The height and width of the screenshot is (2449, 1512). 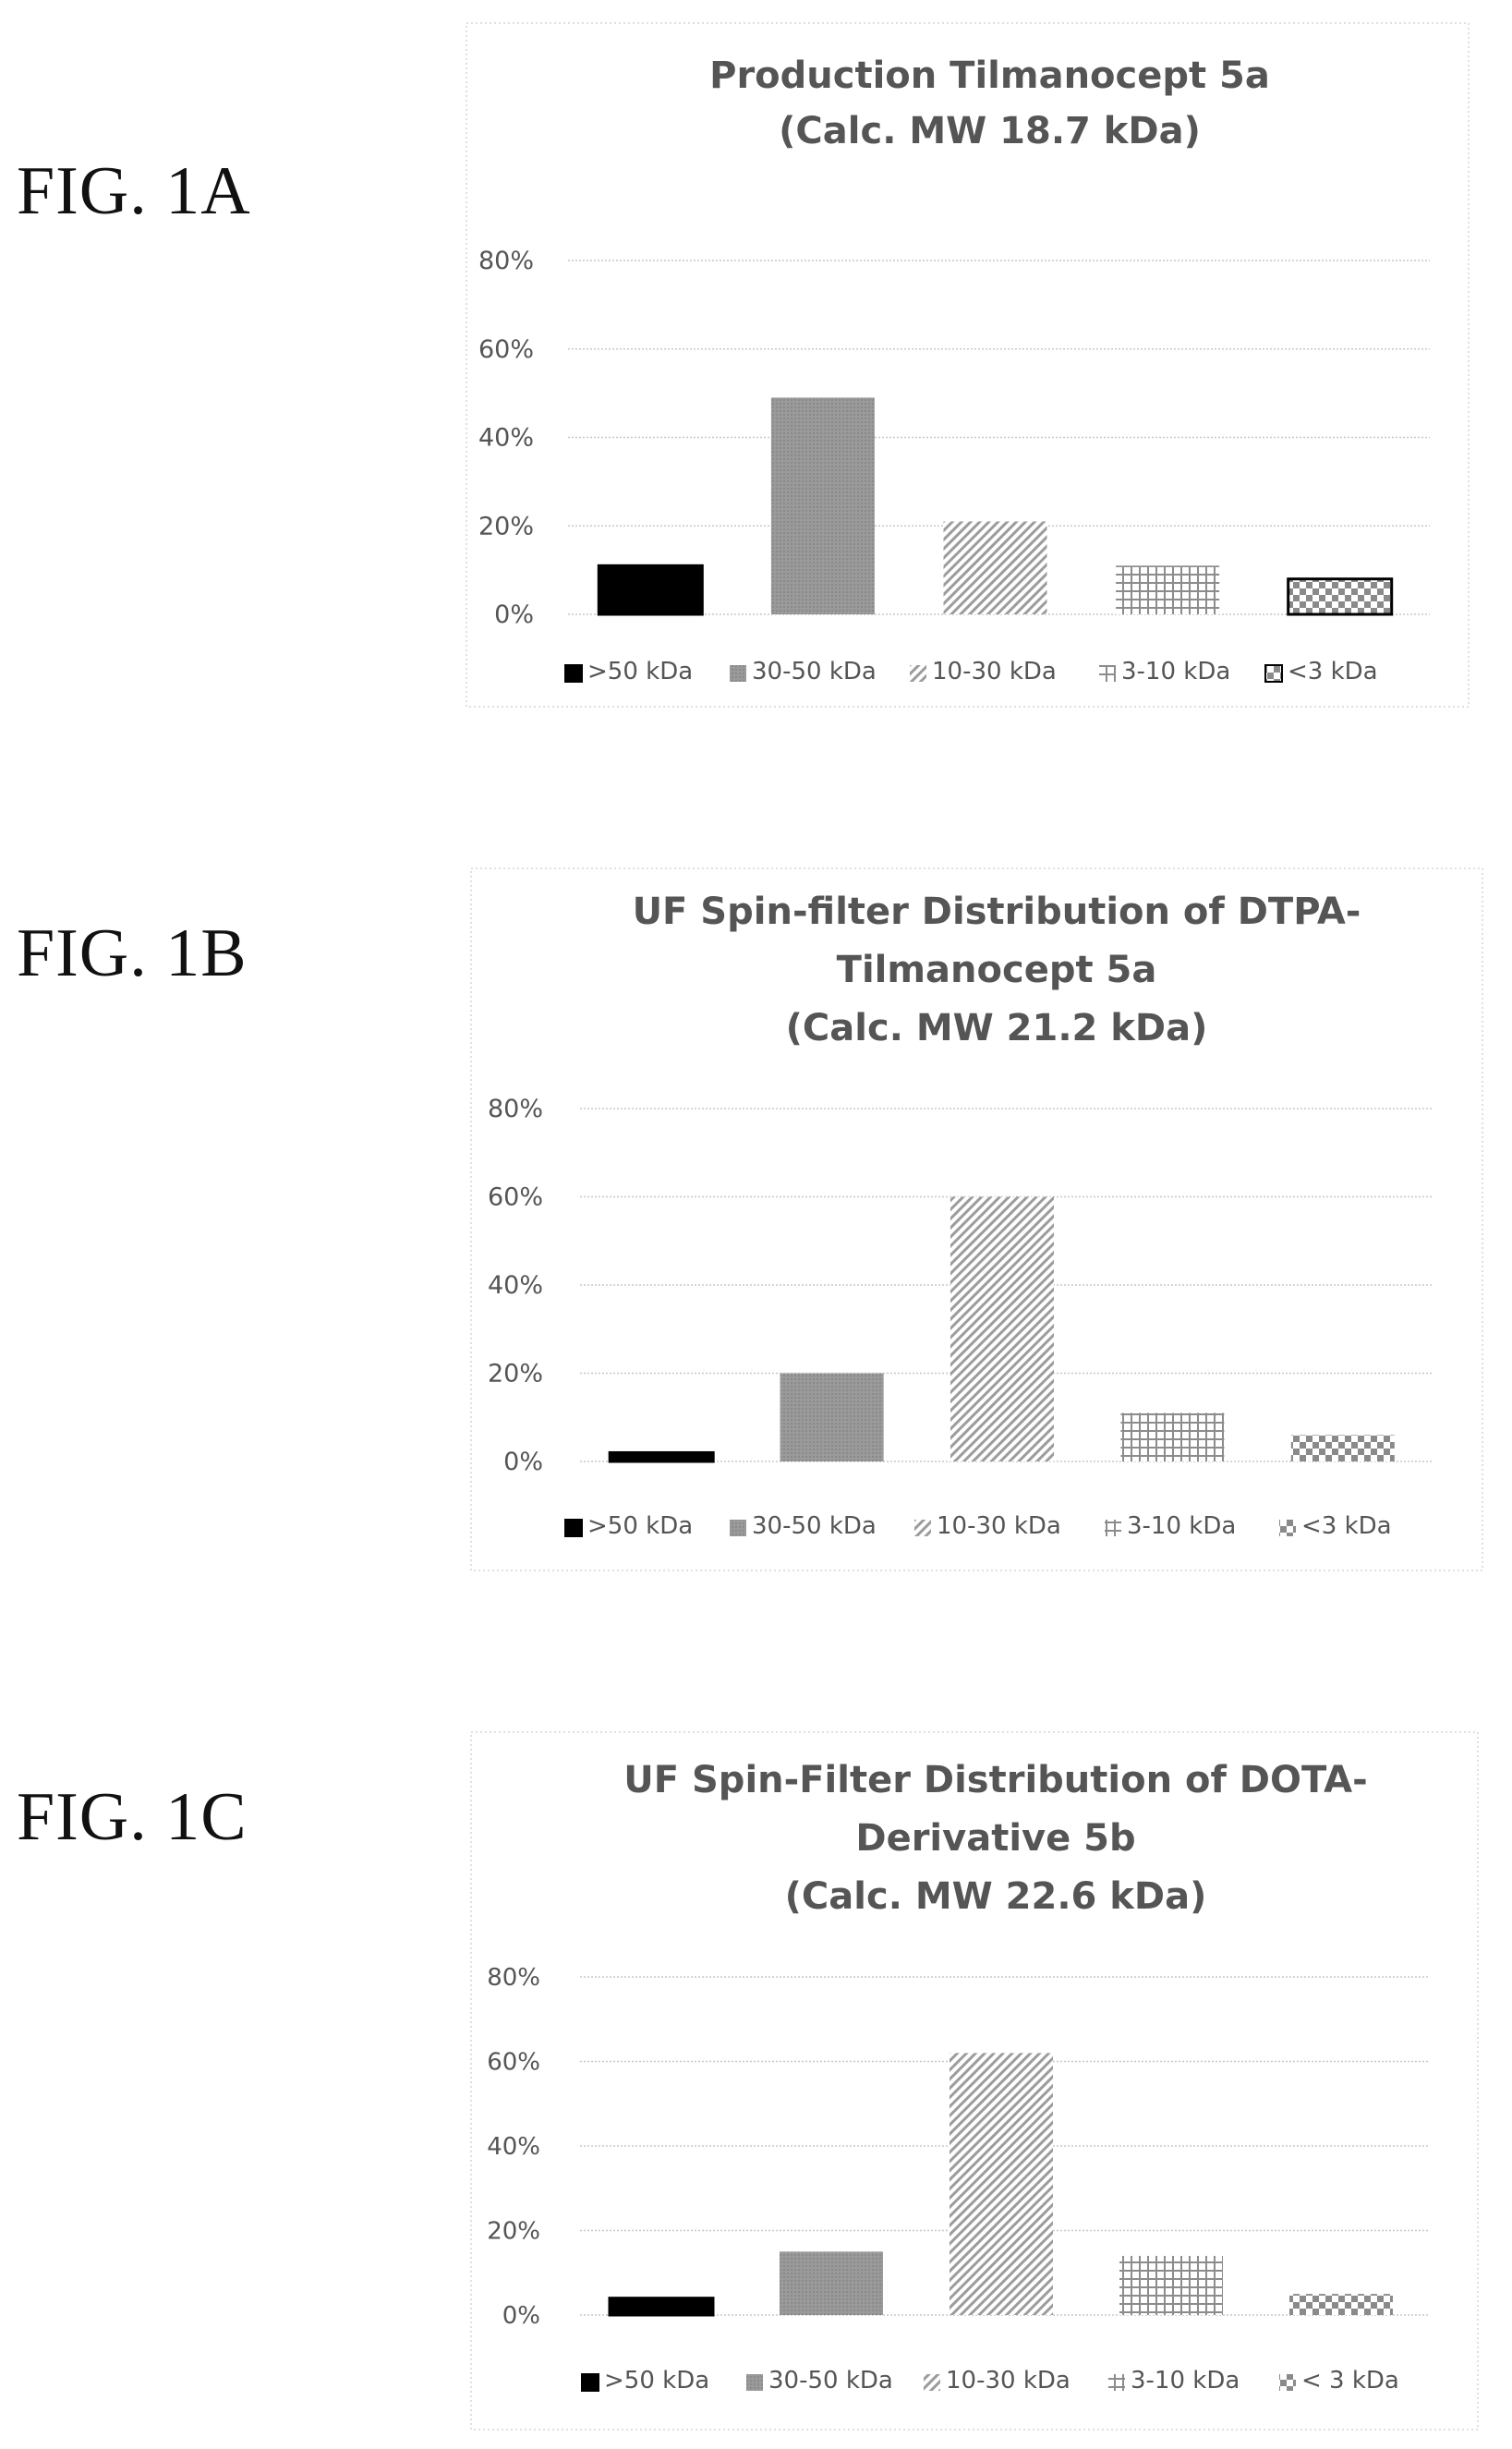 What do you see at coordinates (997, 1028) in the screenshot?
I see `chart-title-line: (Calc. MW 21.2 kDa)` at bounding box center [997, 1028].